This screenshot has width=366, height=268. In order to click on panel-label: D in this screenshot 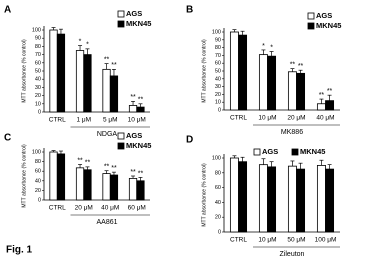, I will do `click(189, 140)`.